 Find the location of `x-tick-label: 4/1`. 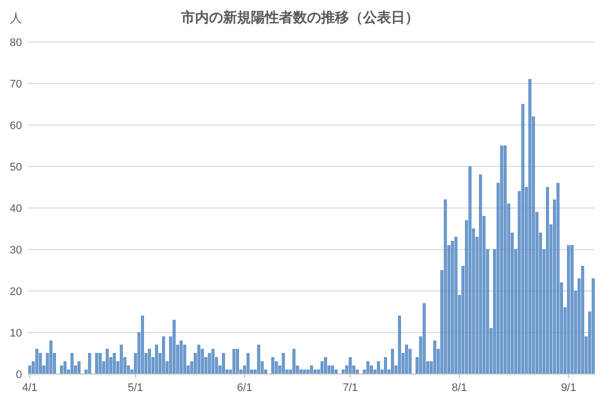

x-tick-label: 4/1 is located at coordinates (30, 388).